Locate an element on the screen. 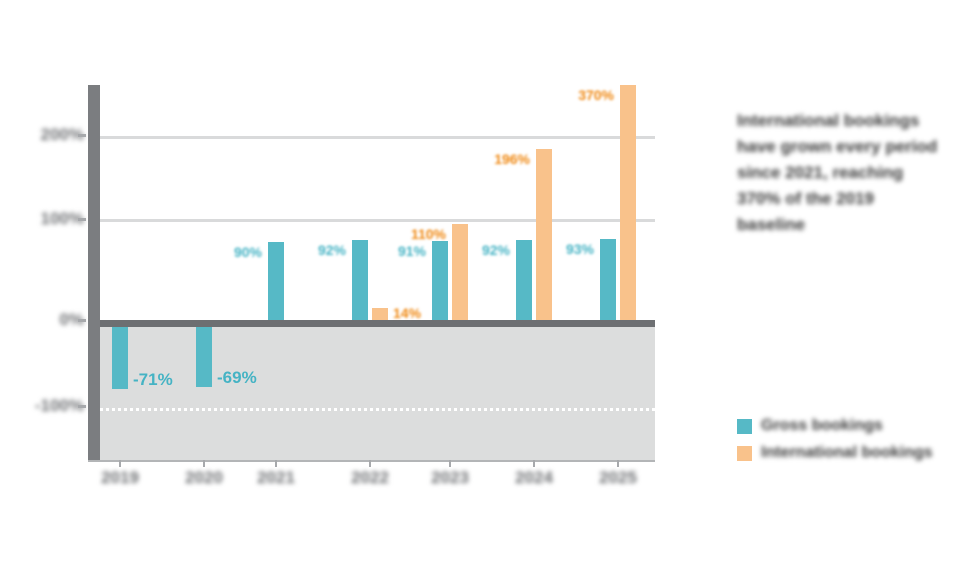 The width and height of the screenshot is (970, 582). bar-label-gross-2025: 93% is located at coordinates (579, 249).